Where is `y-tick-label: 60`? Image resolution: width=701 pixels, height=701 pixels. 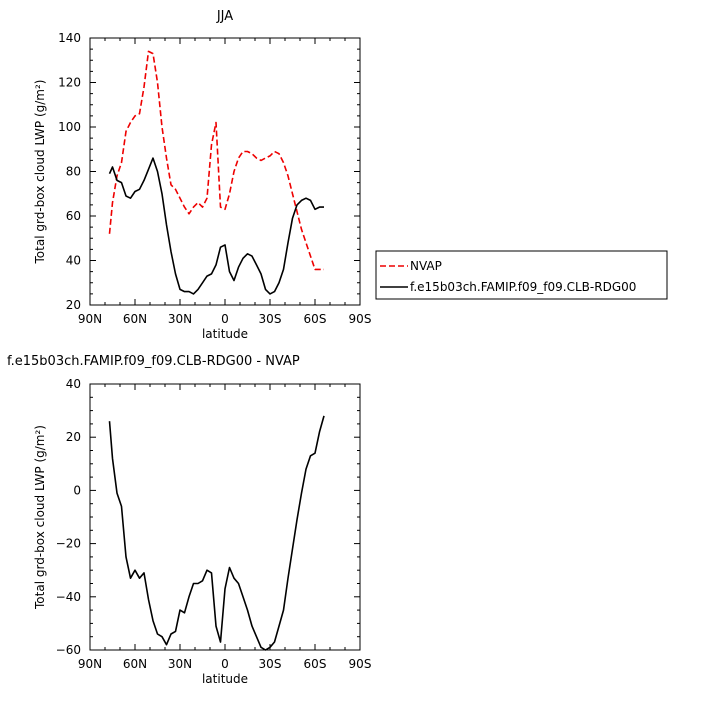
y-tick-label: 60 is located at coordinates (73, 216).